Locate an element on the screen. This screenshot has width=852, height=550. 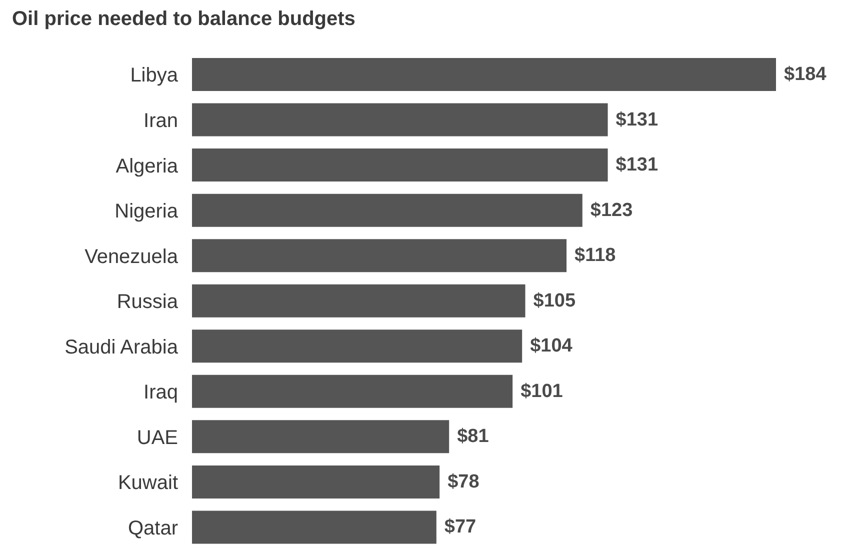
y-tick-label: Iraq is located at coordinates (161, 393).